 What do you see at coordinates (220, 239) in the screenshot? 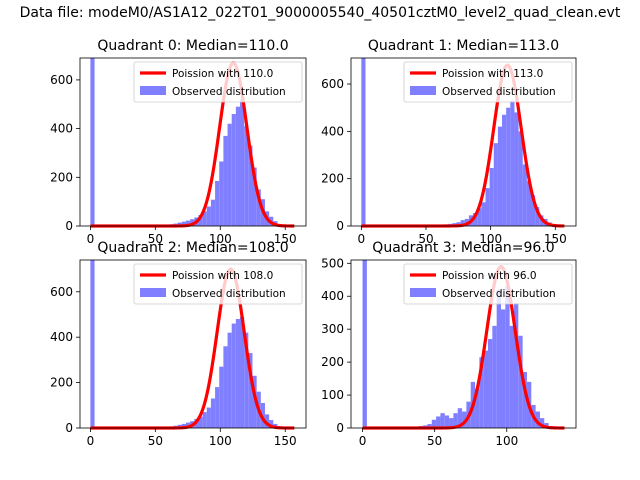
I see `x-tick-label: 100` at bounding box center [220, 239].